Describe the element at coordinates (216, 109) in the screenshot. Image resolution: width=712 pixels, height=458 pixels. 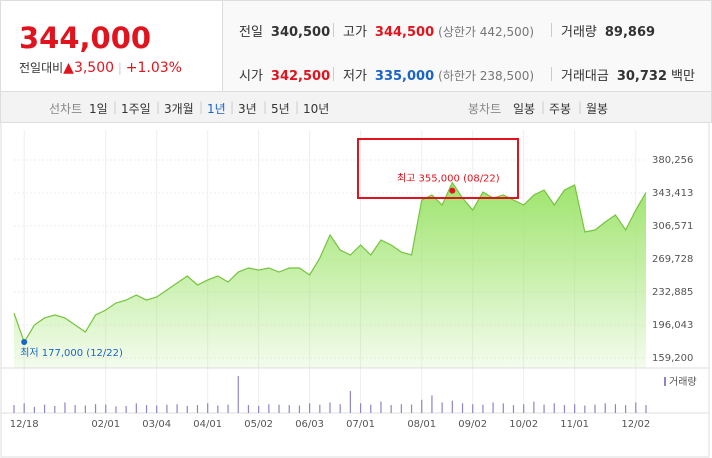
I see `period-tab: 1년` at that location.